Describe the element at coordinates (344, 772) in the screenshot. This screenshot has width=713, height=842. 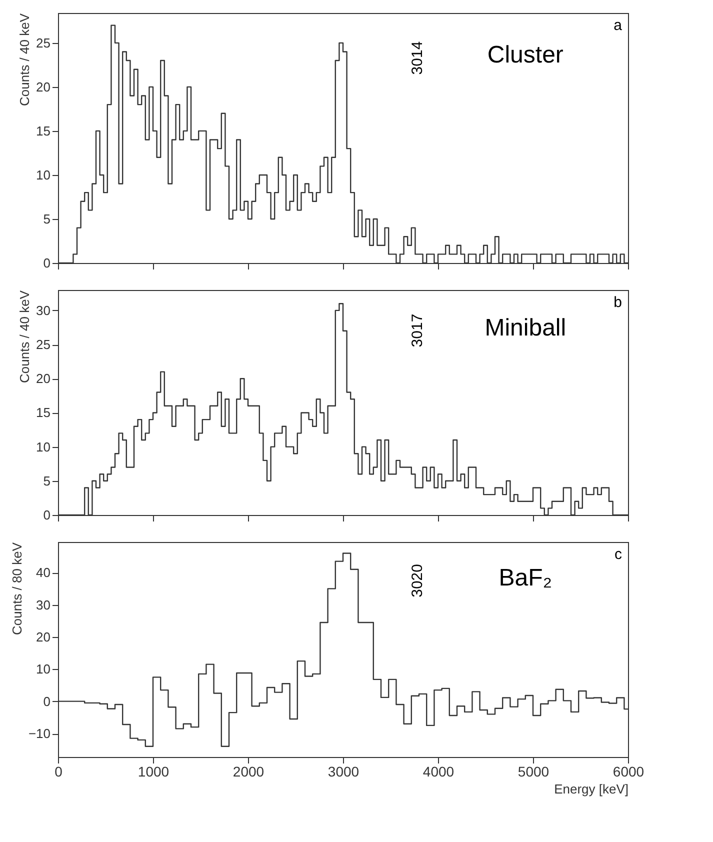
I see `x-tick-label: 3000` at that location.